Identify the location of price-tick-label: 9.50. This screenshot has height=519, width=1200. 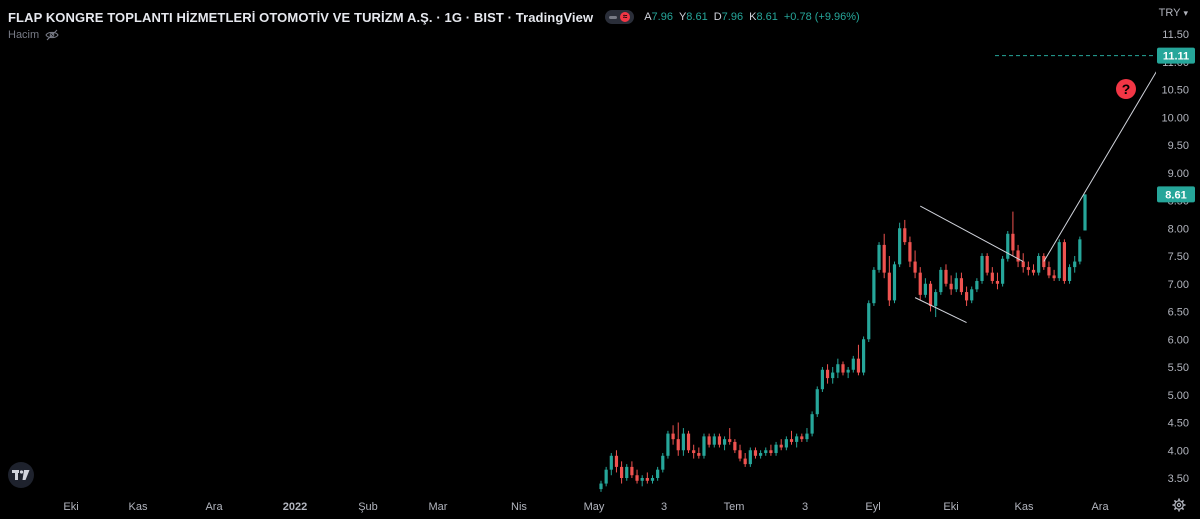
(1178, 146).